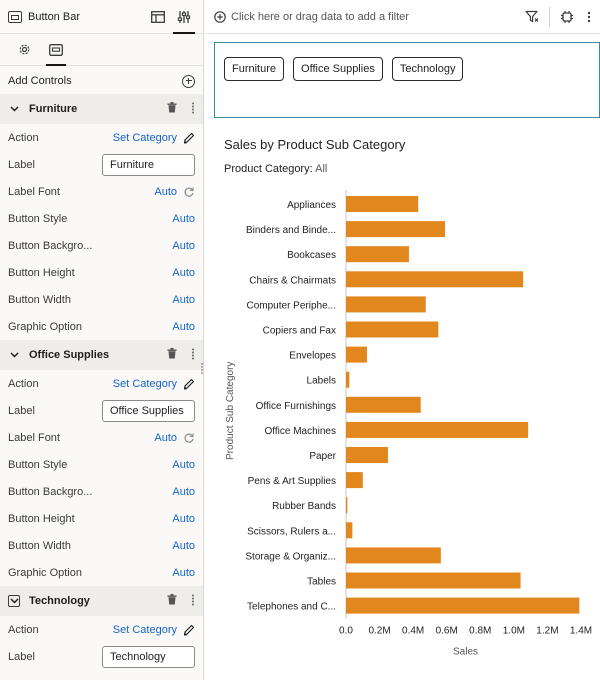 The height and width of the screenshot is (680, 600). What do you see at coordinates (69, 355) in the screenshot?
I see `section-name: Office Supplies` at bounding box center [69, 355].